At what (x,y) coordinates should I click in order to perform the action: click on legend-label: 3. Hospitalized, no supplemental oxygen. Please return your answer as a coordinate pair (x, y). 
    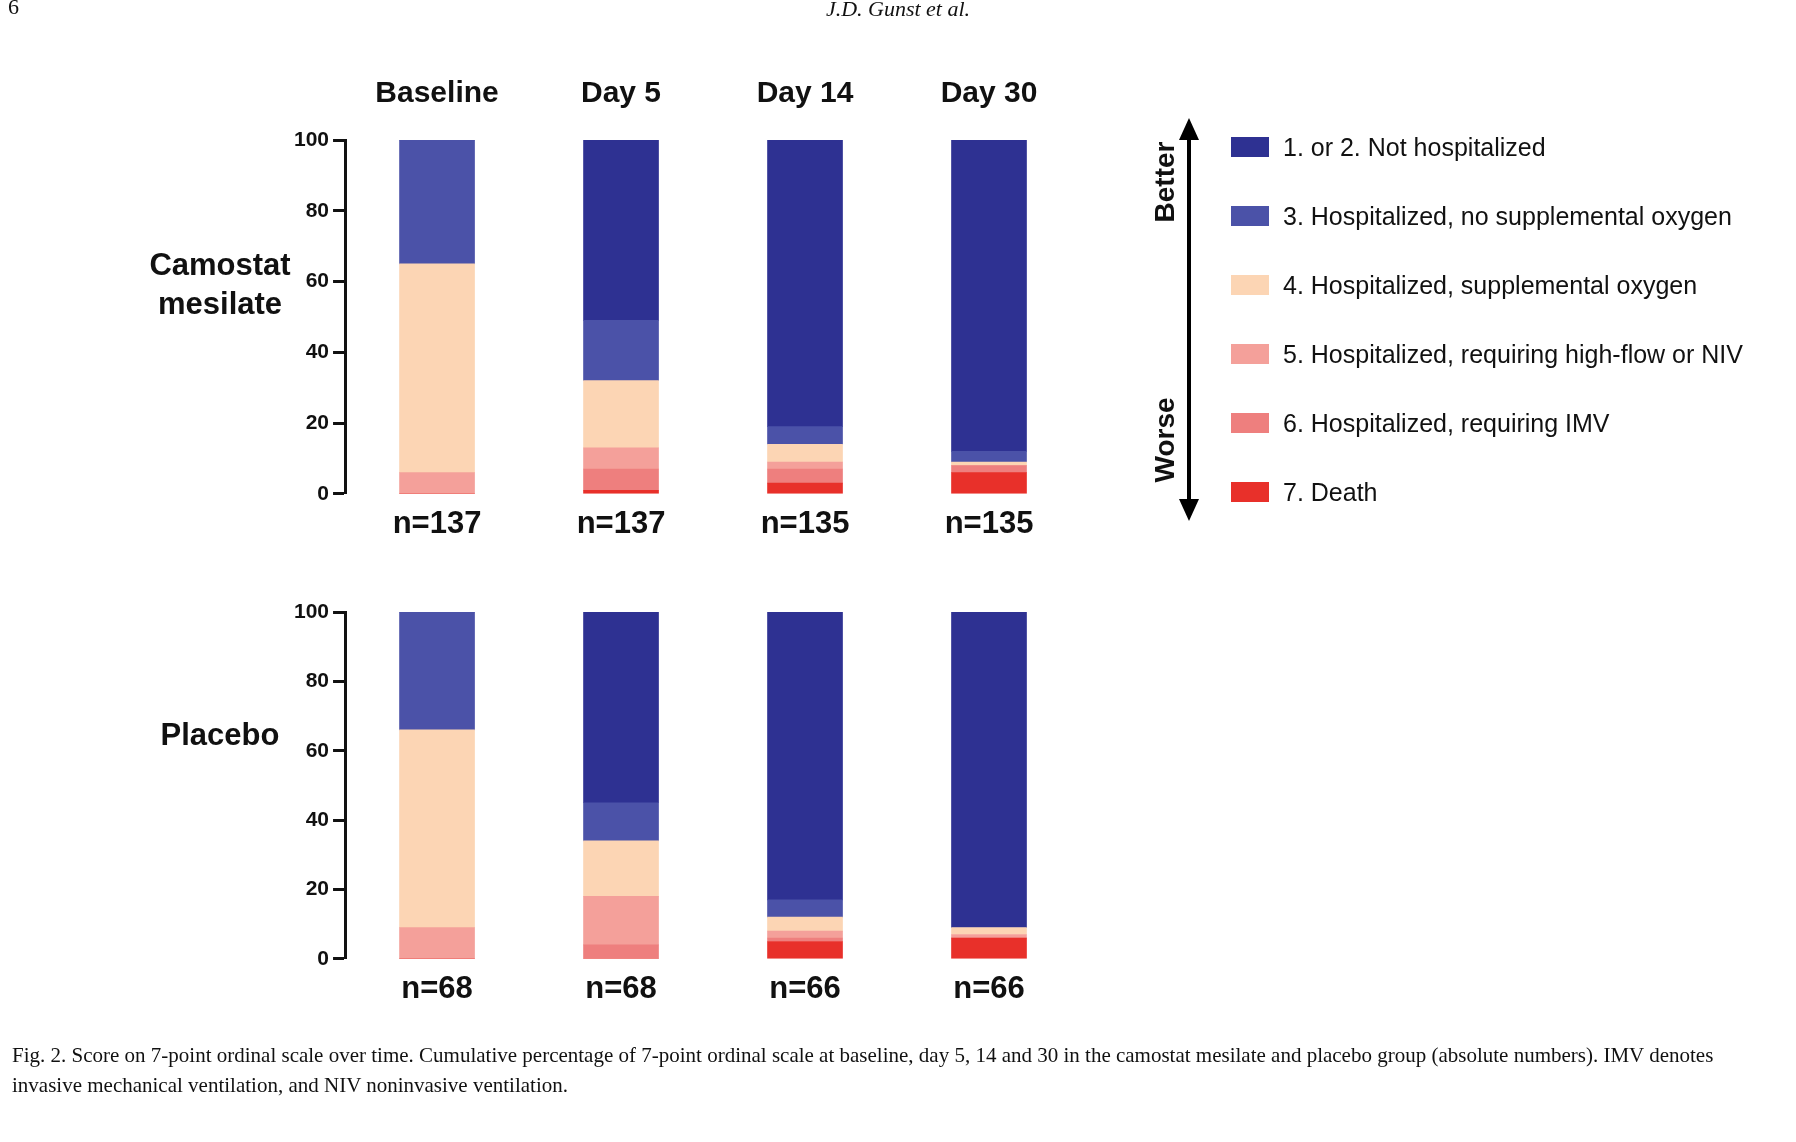
    Looking at the image, I should click on (1507, 216).